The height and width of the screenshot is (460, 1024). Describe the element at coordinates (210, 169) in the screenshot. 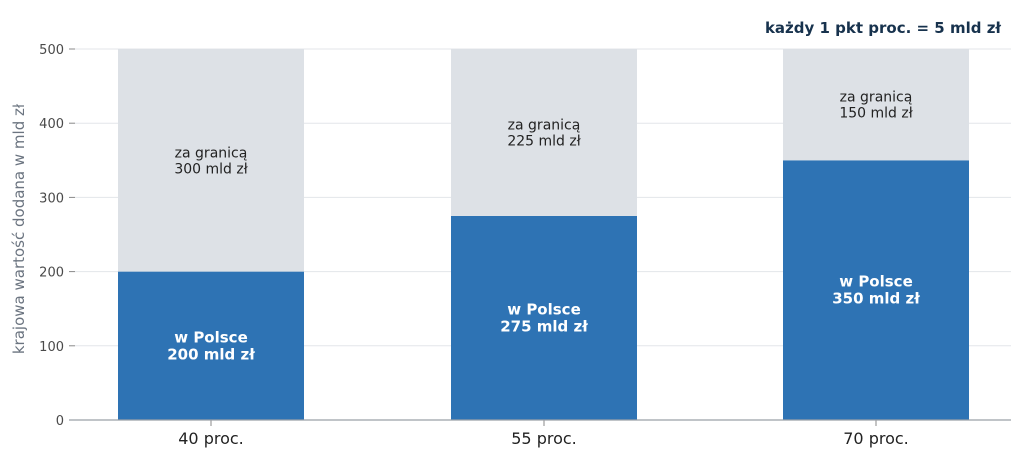

I see `data-label-abroad: 300 mld zł` at that location.